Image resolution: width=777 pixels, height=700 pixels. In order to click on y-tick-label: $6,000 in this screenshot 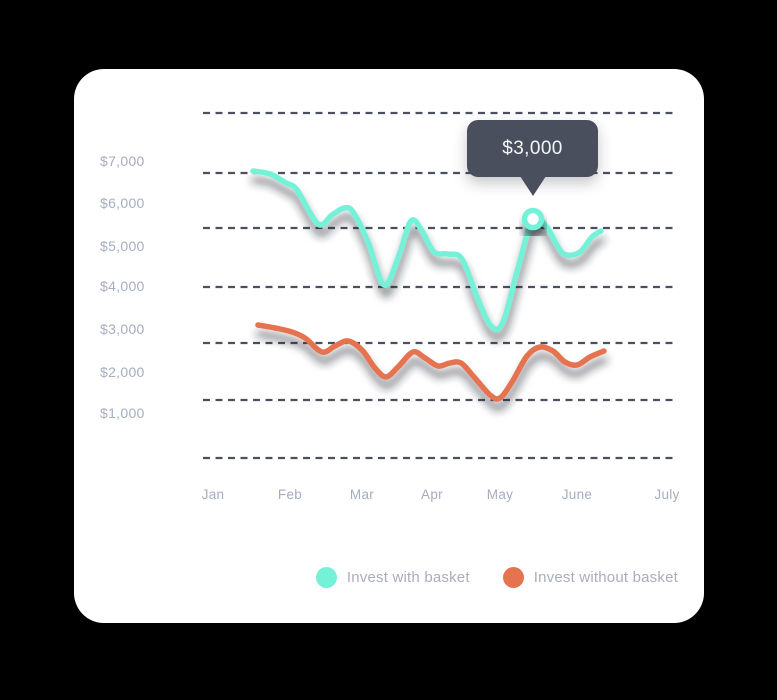, I will do `click(122, 203)`.